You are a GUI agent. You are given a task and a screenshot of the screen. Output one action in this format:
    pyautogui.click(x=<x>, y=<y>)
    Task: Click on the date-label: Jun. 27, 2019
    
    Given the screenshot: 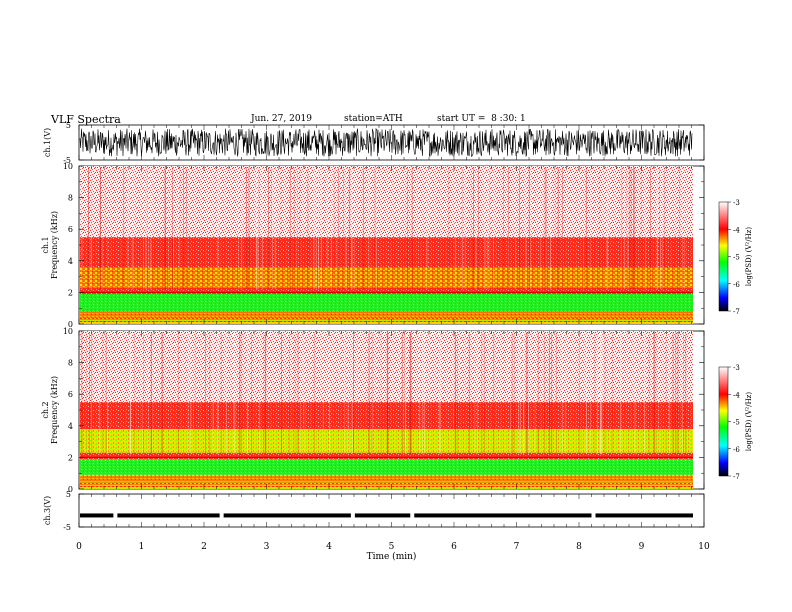 What is the action you would take?
    pyautogui.click(x=282, y=119)
    